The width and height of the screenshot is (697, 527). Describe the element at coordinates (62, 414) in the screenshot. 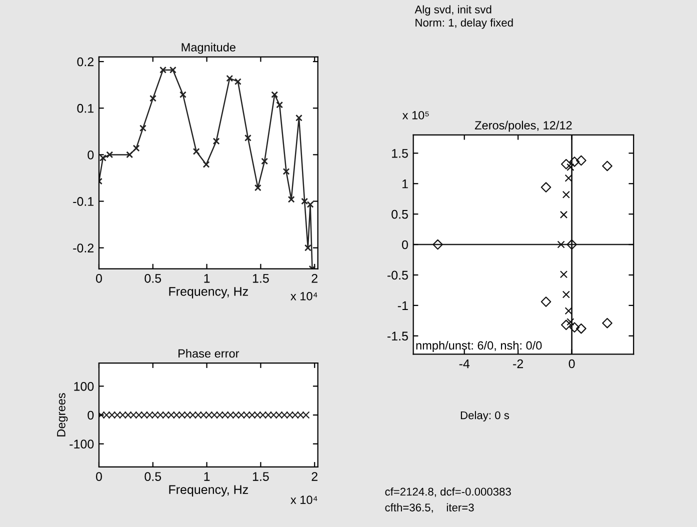

I see `y-axis-title: Degrees` at that location.